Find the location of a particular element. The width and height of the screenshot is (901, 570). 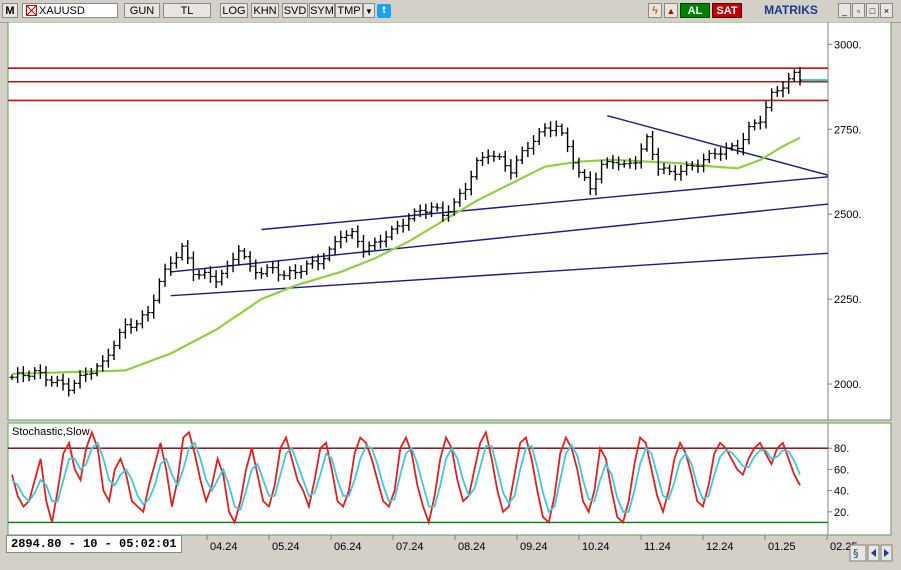

menu-button: M is located at coordinates (10, 10).